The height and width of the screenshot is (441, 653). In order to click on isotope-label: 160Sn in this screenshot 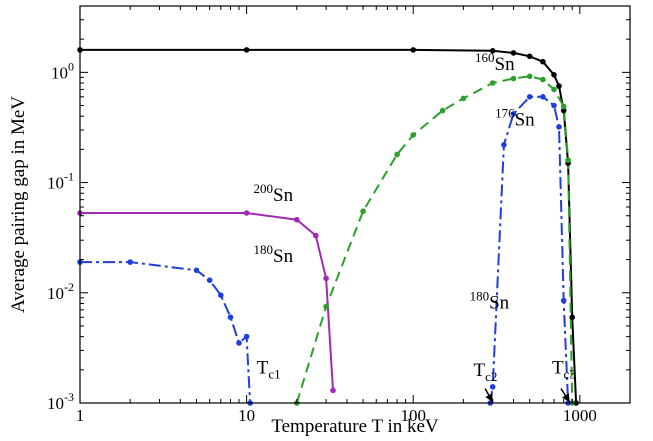, I will do `click(495, 62)`.